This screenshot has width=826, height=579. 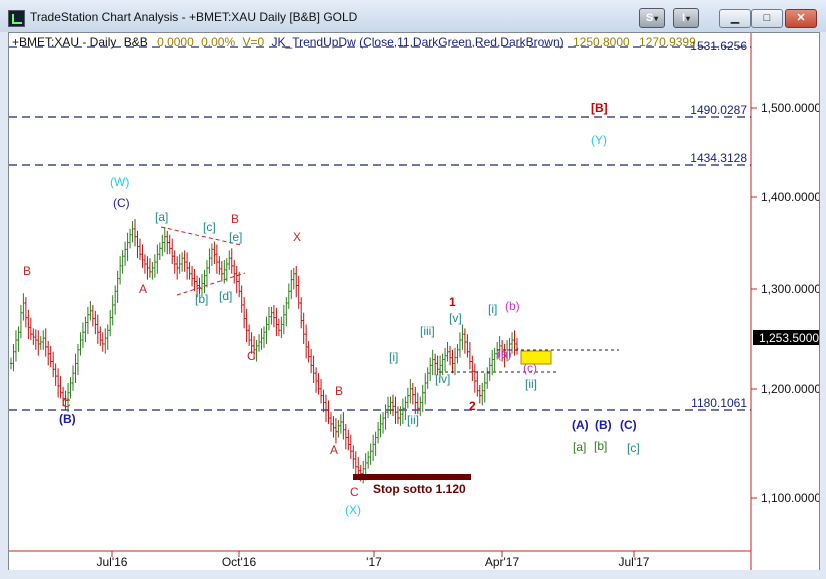 What do you see at coordinates (225, 296) in the screenshot?
I see `wave-label-d-sq: [d]` at bounding box center [225, 296].